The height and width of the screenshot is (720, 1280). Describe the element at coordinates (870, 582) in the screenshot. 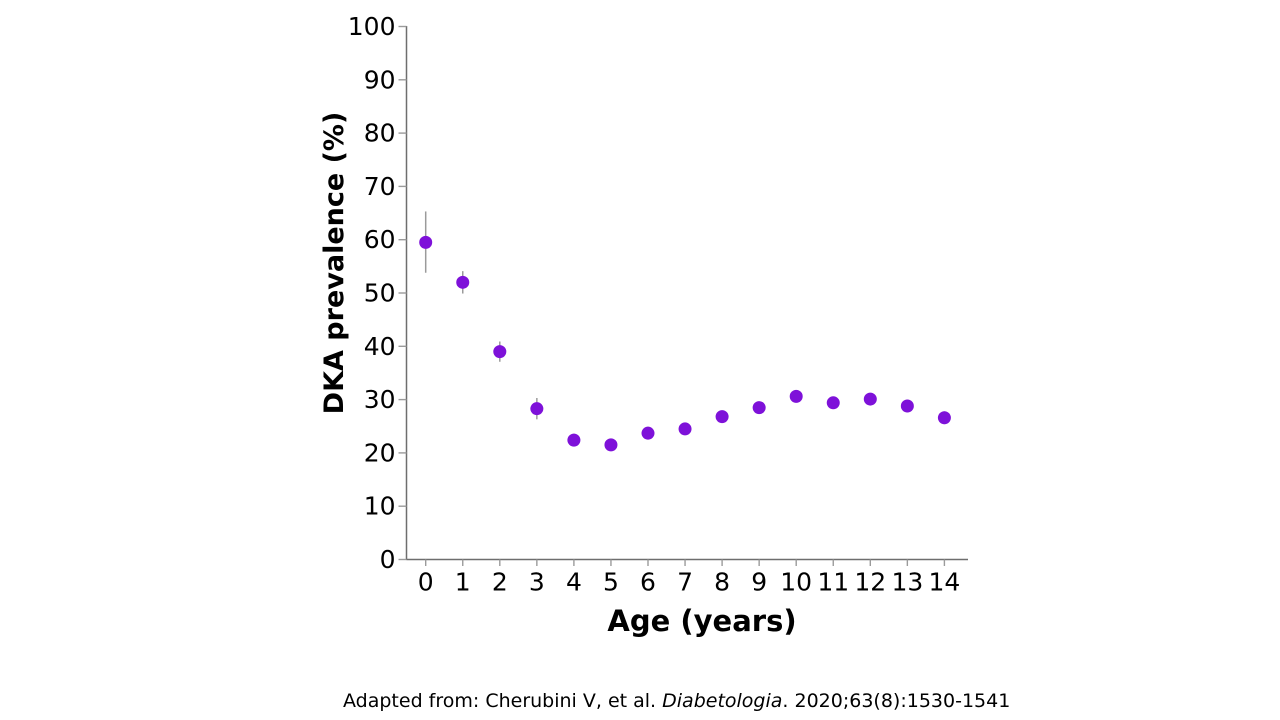

I see `x-tick-label: 12` at that location.